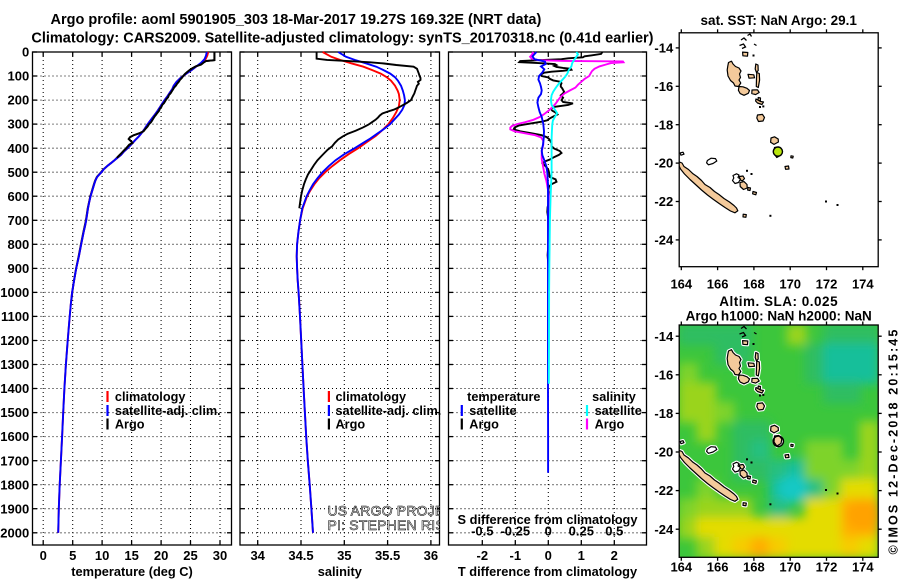 The height and width of the screenshot is (585, 900). Describe the element at coordinates (300, 555) in the screenshot. I see `svg-text: 34.5` at that location.